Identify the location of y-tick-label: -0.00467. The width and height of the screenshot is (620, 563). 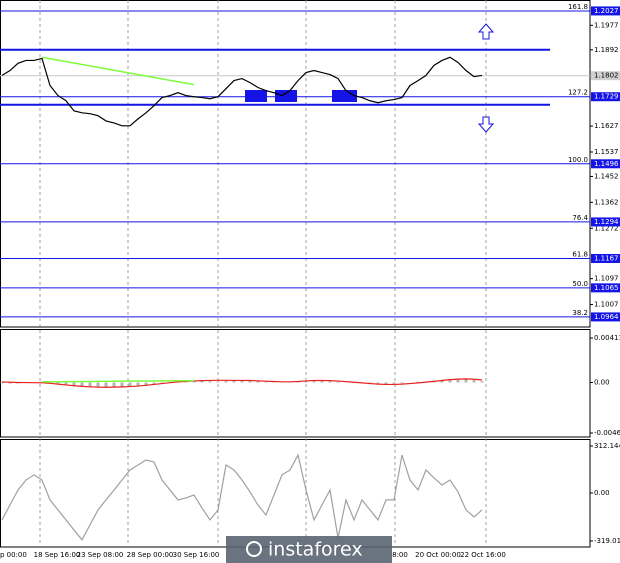
(607, 433).